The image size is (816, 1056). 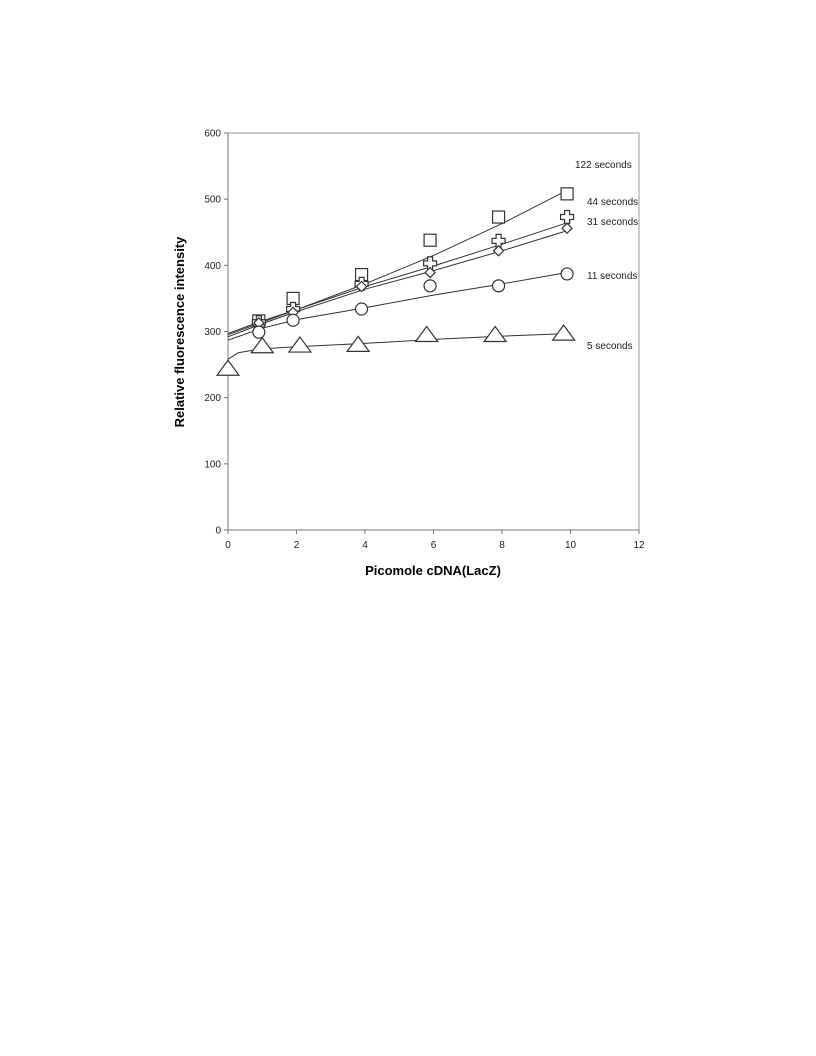 What do you see at coordinates (212, 332) in the screenshot?
I see `y-tick-label: 300` at bounding box center [212, 332].